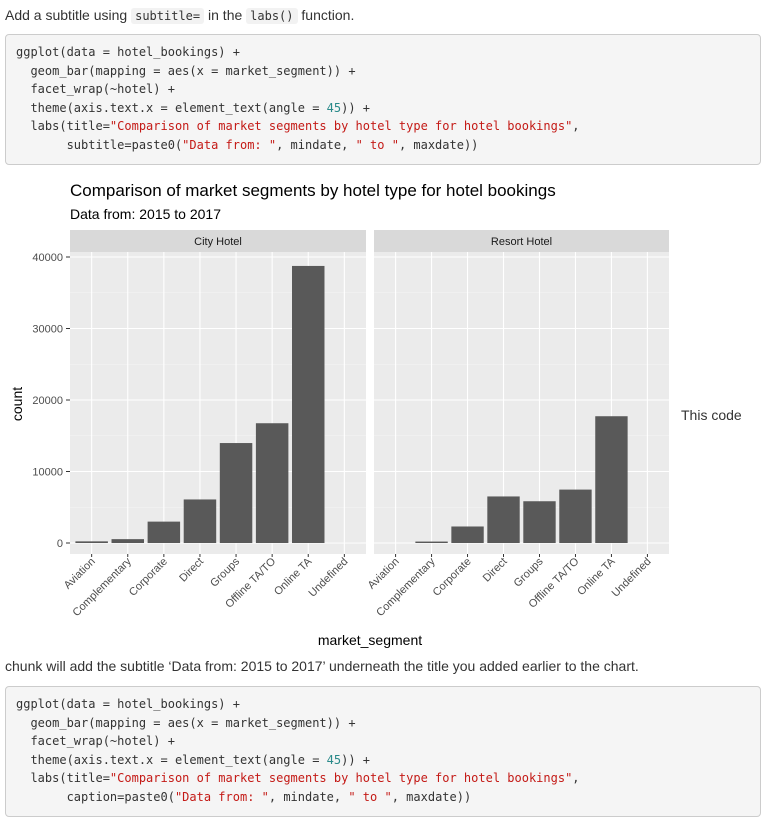  Describe the element at coordinates (145, 214) in the screenshot. I see `chart-subtitle: Data from: 2015 to 2017` at that location.